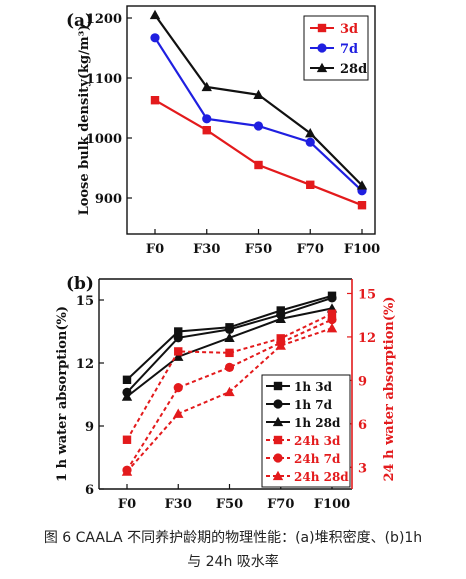 Image resolution: width=466 pixels, height=579 pixels. I want to click on legend-marker-1h-3d, so click(278, 386).